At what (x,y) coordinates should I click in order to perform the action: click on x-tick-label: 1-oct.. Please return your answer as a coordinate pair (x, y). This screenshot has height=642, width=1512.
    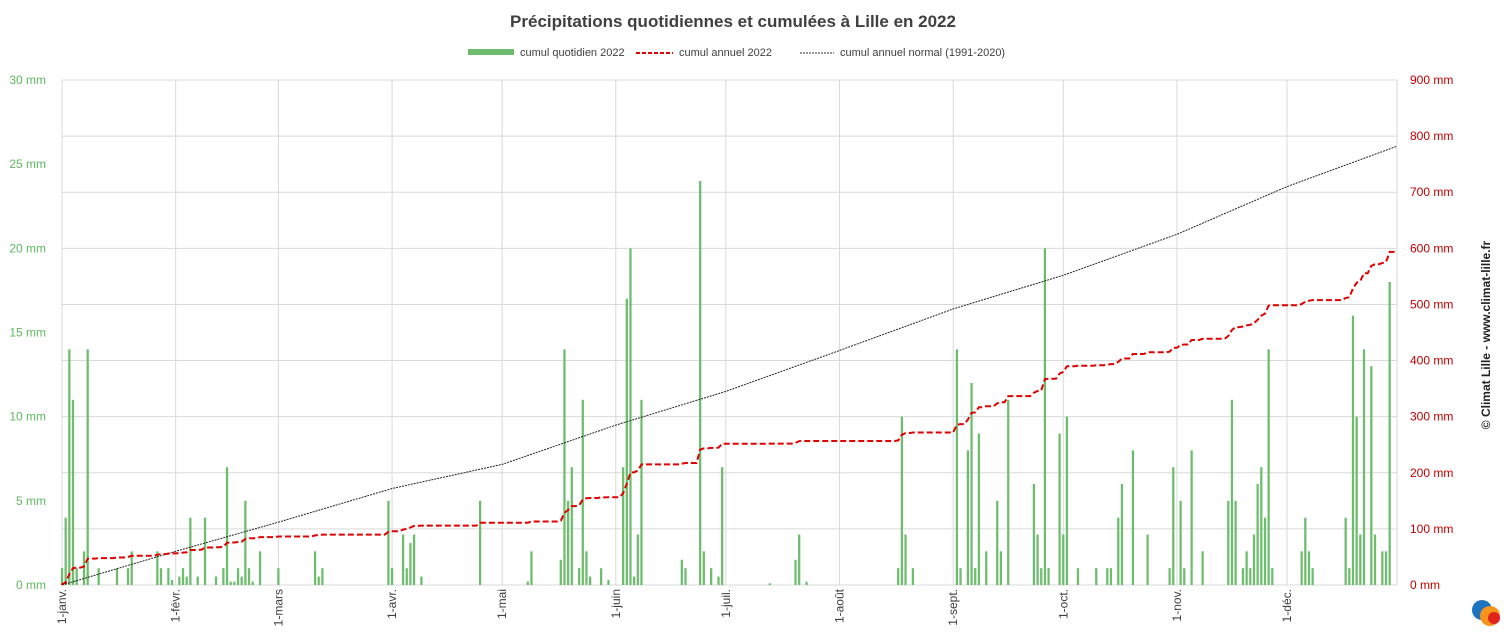
    Looking at the image, I should click on (1063, 604).